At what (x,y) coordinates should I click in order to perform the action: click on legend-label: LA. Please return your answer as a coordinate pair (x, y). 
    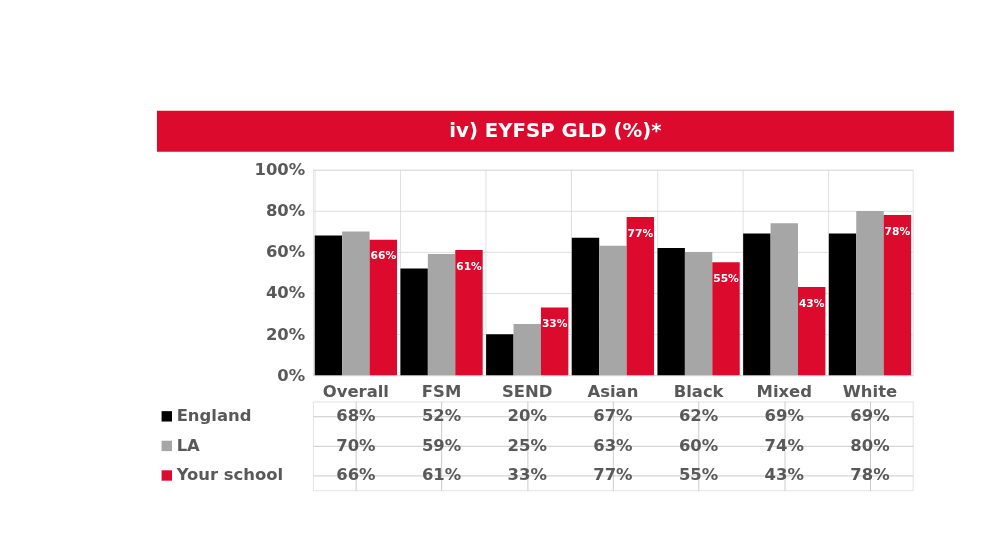
    Looking at the image, I should click on (188, 445).